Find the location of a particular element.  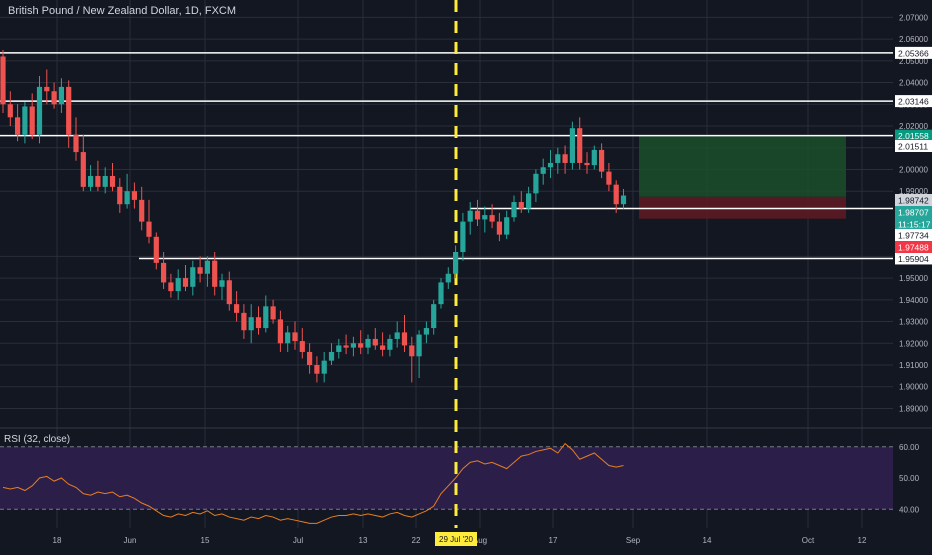

price-tick-label: 2.00000 is located at coordinates (913, 169).